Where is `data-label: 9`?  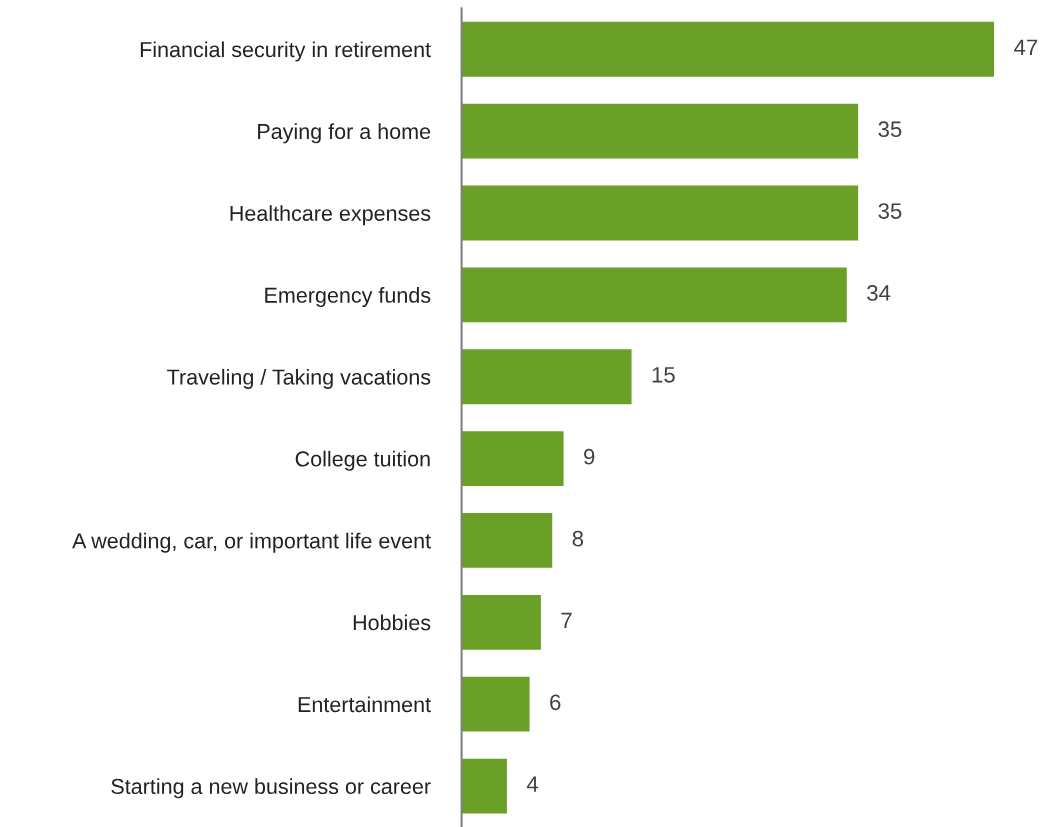 data-label: 9 is located at coordinates (589, 456).